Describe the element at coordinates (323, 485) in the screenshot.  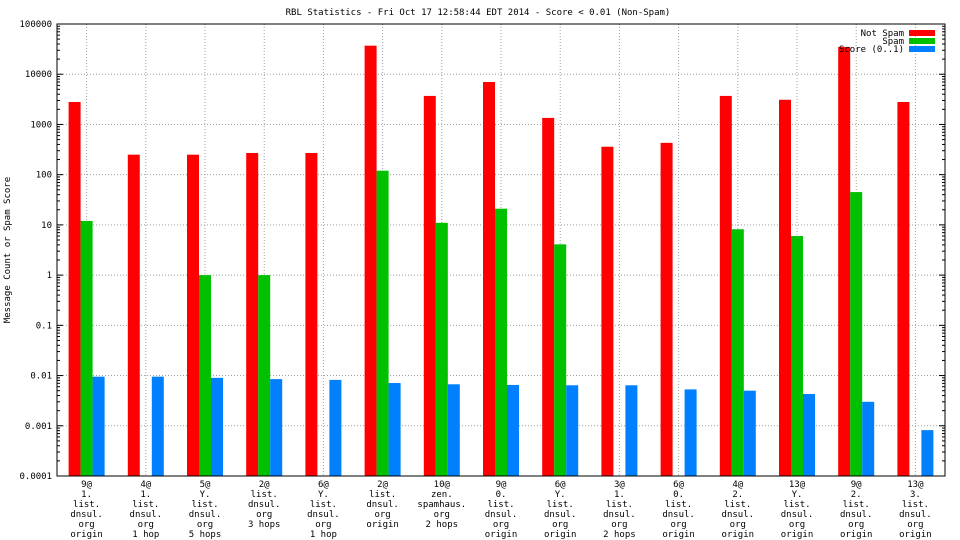
I see `x-tick-label-line: 6@` at that location.